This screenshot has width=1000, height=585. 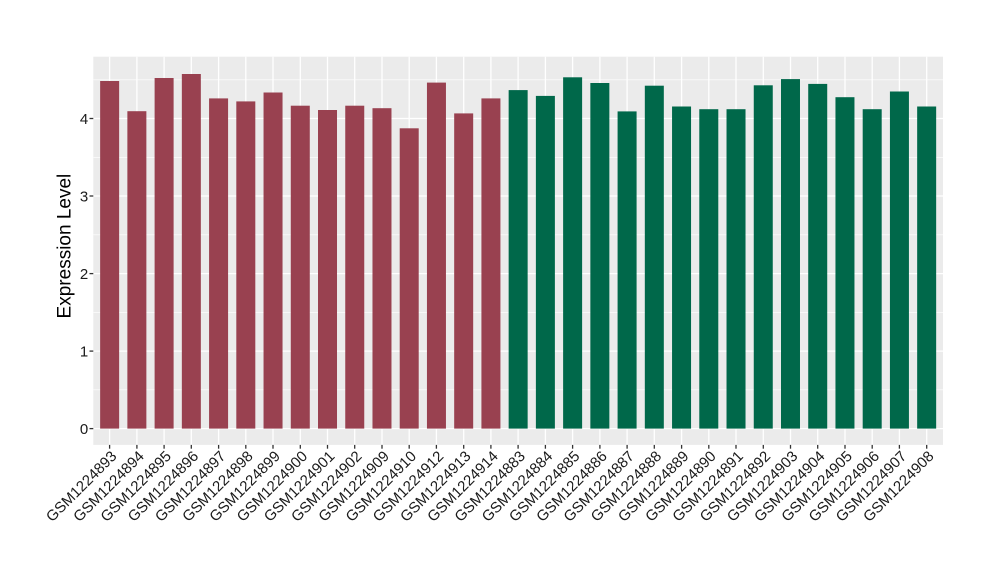 I want to click on svg-text: Expression Level, so click(x=65, y=246).